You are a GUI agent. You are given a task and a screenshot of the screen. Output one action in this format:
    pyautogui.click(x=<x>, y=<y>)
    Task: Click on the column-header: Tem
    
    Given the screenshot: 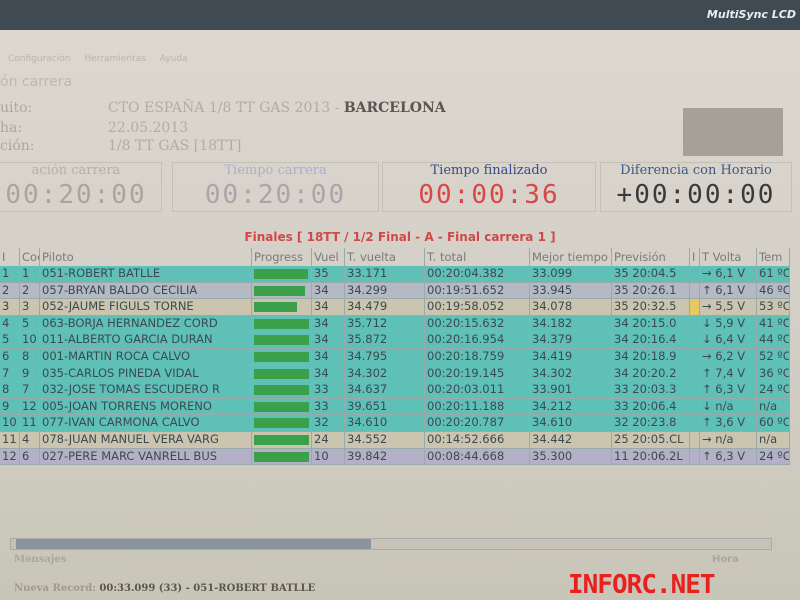 What is the action you would take?
    pyautogui.click(x=773, y=257)
    